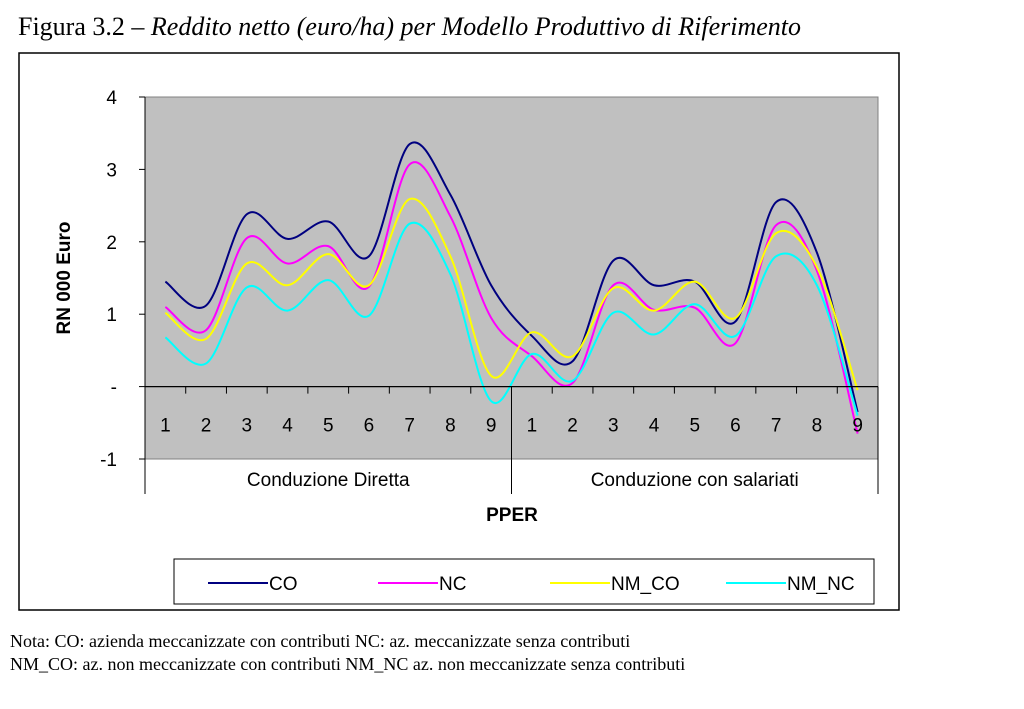 This screenshot has height=709, width=1024. I want to click on y-tick-label: 3, so click(111, 170).